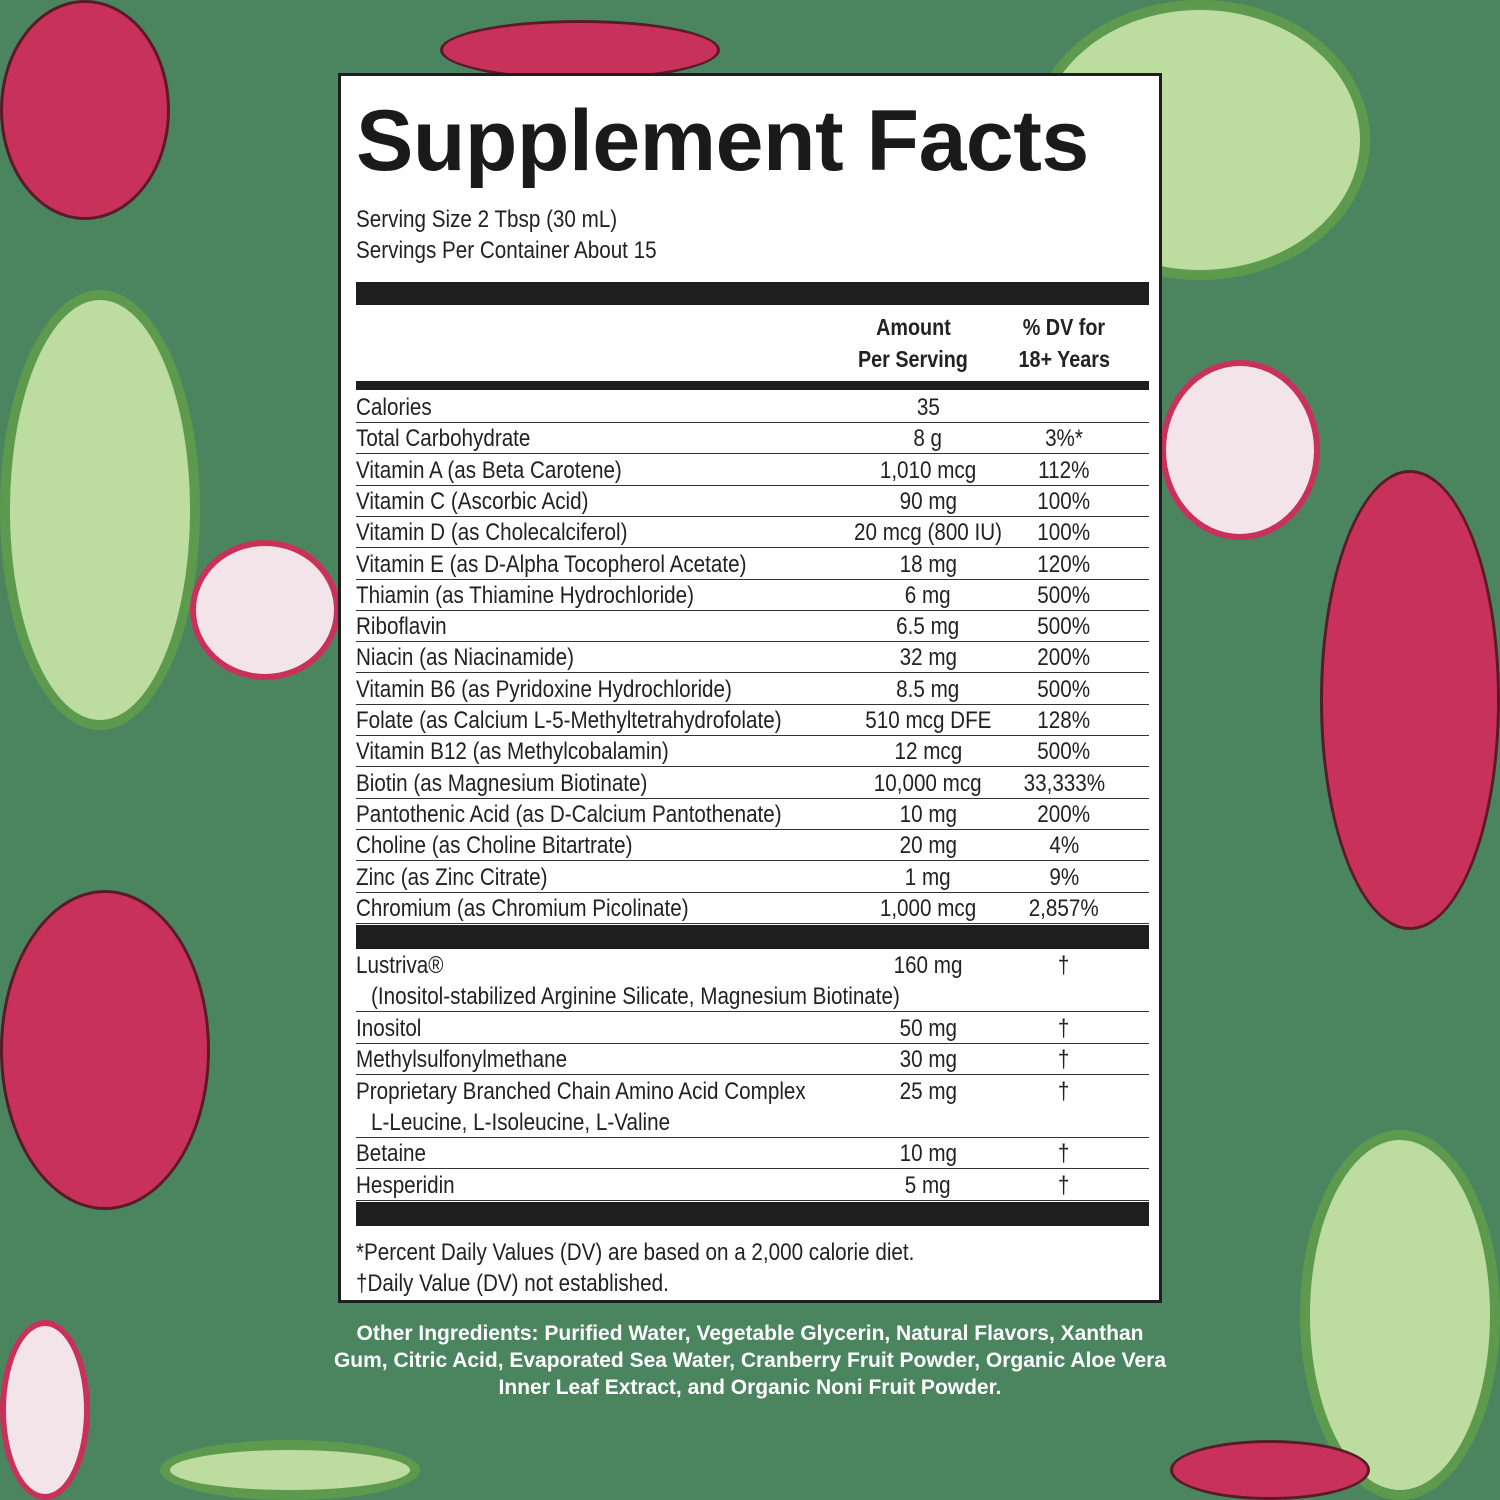  What do you see at coordinates (928, 595) in the screenshot?
I see `nutrient-amount: 6 mg` at bounding box center [928, 595].